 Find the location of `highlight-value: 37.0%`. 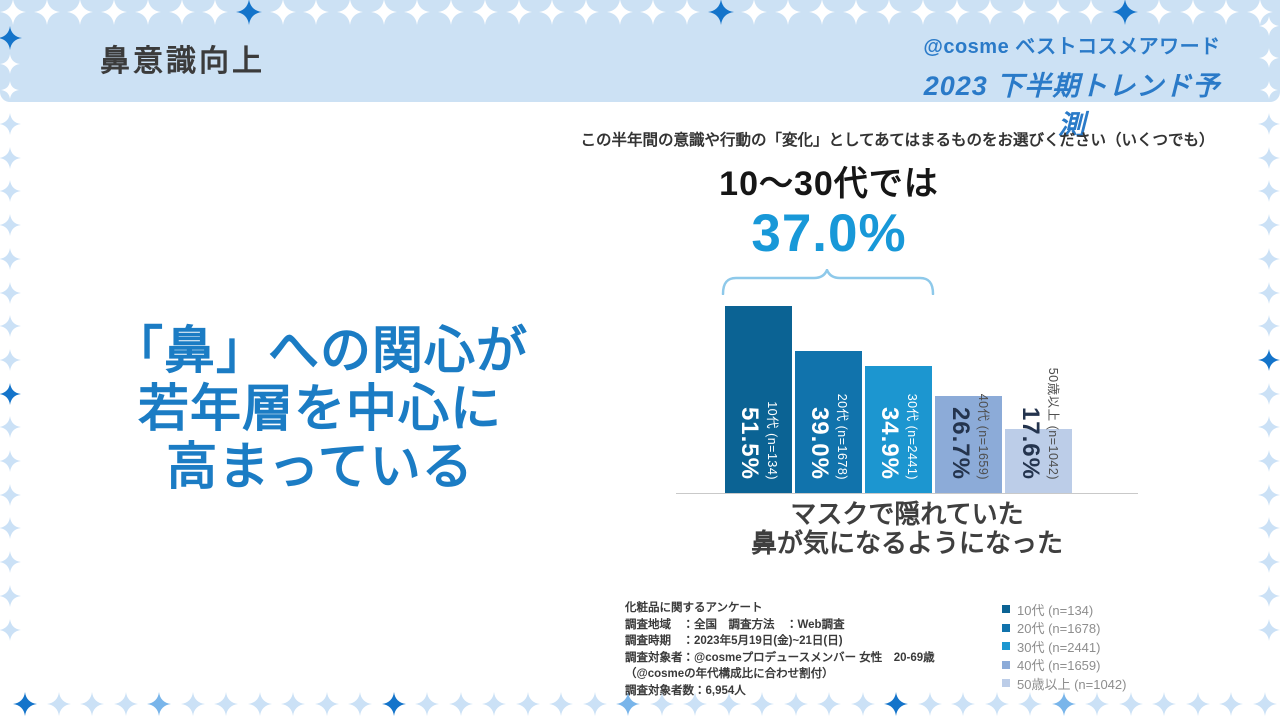

highlight-value: 37.0% is located at coordinates (829, 233).